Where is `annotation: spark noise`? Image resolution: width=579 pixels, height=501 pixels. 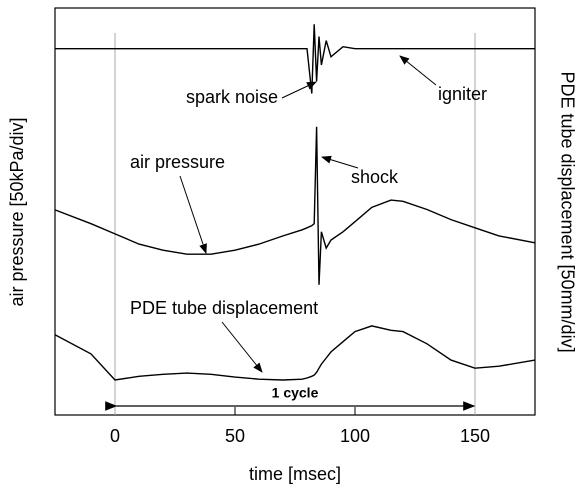
annotation: spark noise is located at coordinates (232, 97).